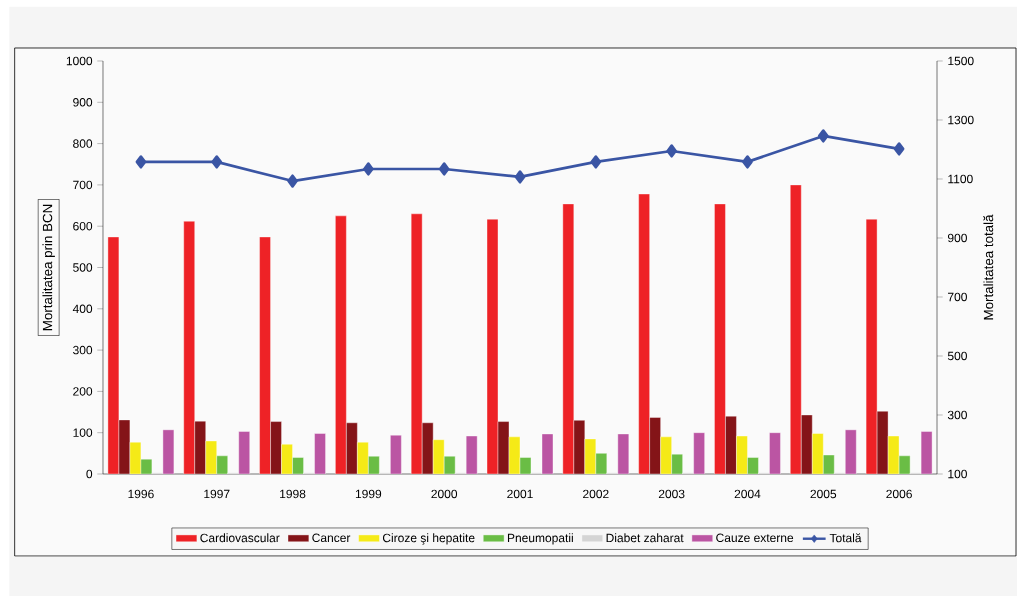 This screenshot has height=596, width=1017. I want to click on y-tick-label: 700, so click(83, 185).